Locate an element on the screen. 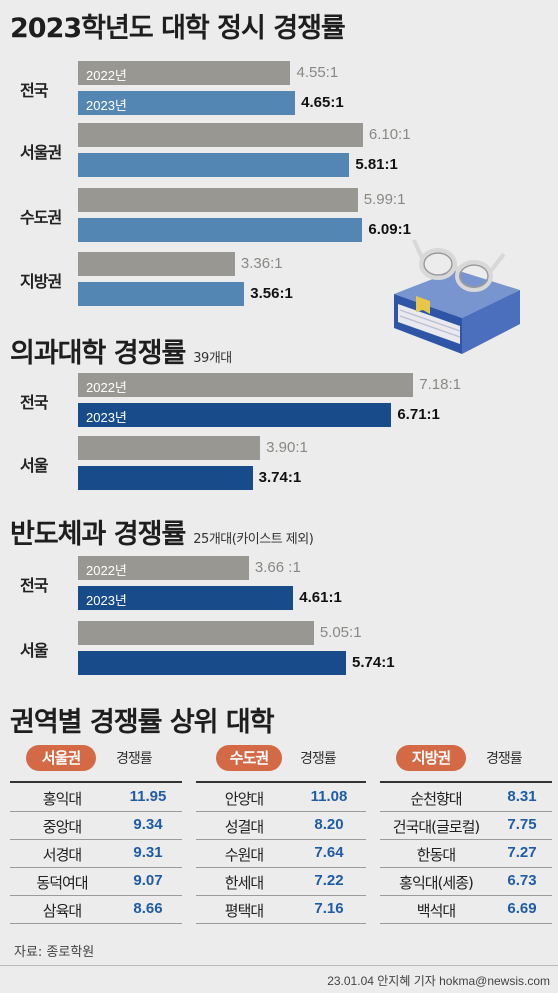  university-name: 수원대 is located at coordinates (244, 855).